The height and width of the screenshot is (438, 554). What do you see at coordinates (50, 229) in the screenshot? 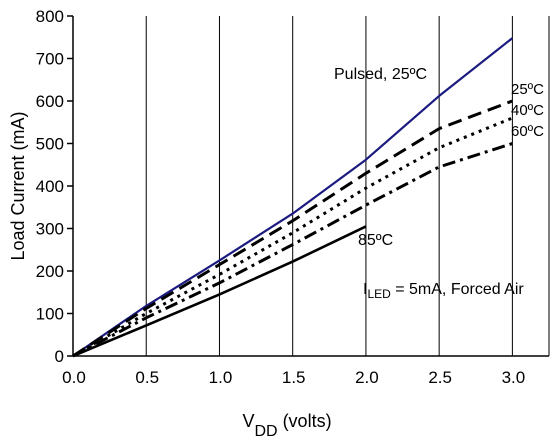
I see `y-tick-label: 300` at bounding box center [50, 229].